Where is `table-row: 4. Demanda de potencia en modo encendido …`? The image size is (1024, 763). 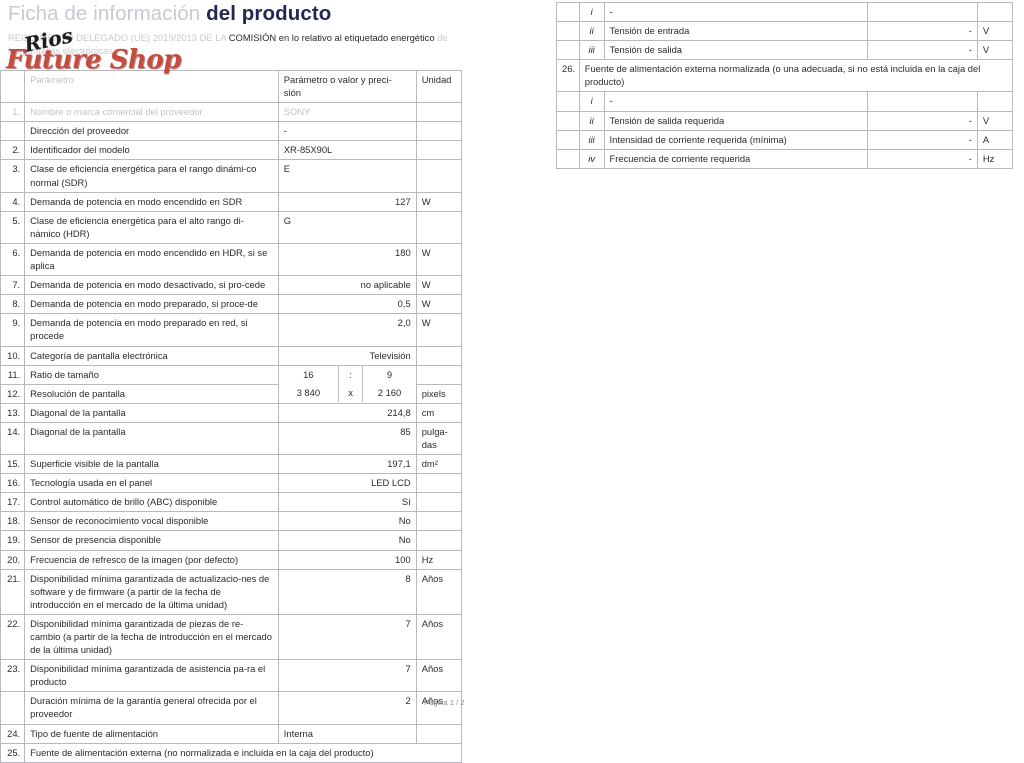
table-row: 4. Demanda de potencia en modo encendido … is located at coordinates (231, 201).